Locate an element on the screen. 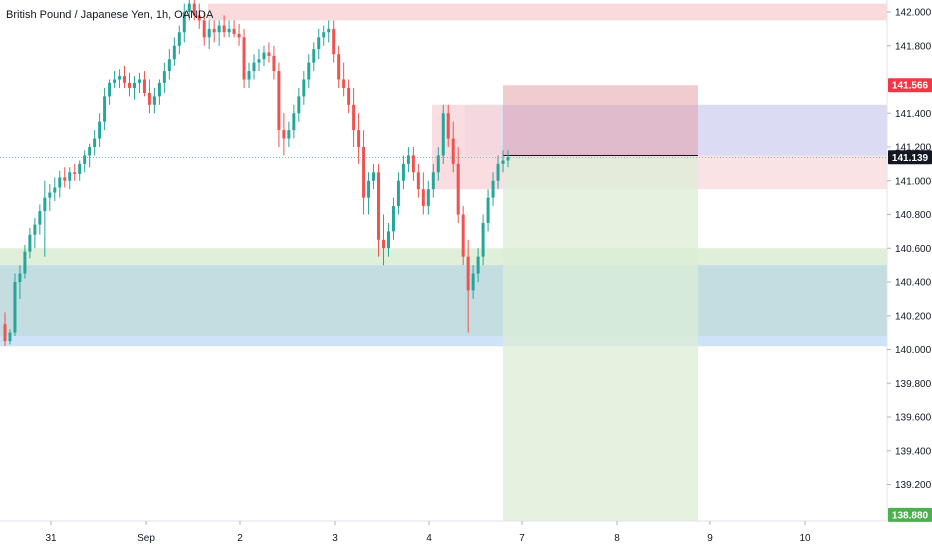 The image size is (932, 550). stop-loss-tag-bg is located at coordinates (910, 85).